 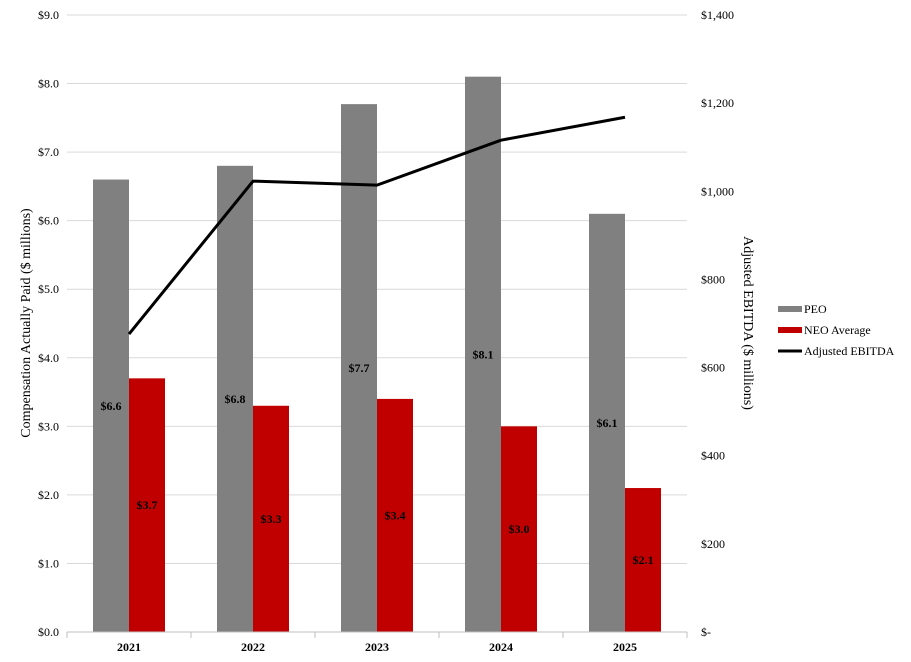 What do you see at coordinates (253, 647) in the screenshot?
I see `x-tick-label: 2022` at bounding box center [253, 647].